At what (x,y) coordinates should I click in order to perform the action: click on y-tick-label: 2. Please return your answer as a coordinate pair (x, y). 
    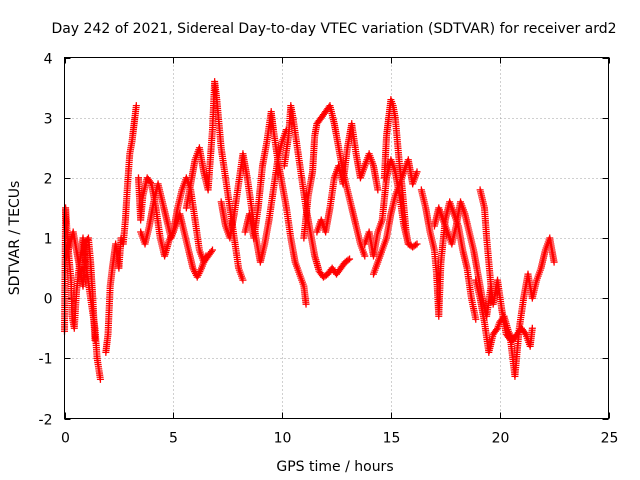
    Looking at the image, I should click on (48, 180).